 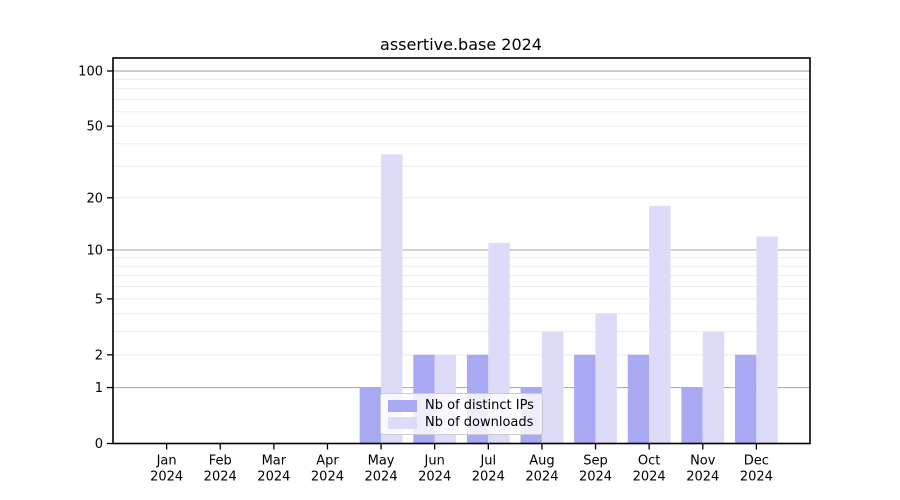 What do you see at coordinates (94, 198) in the screenshot?
I see `y-tick-label: 20` at bounding box center [94, 198].